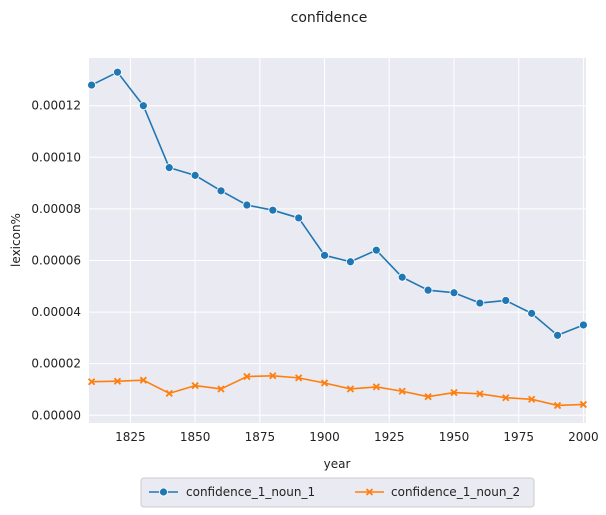 Image resolution: width=606 pixels, height=515 pixels. I want to click on y-tick-label: 0.00012, so click(56, 106).